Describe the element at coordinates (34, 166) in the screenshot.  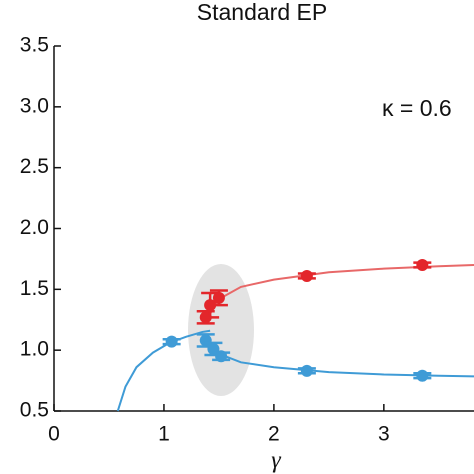
I see `y-tick-label: 2.5` at that location.